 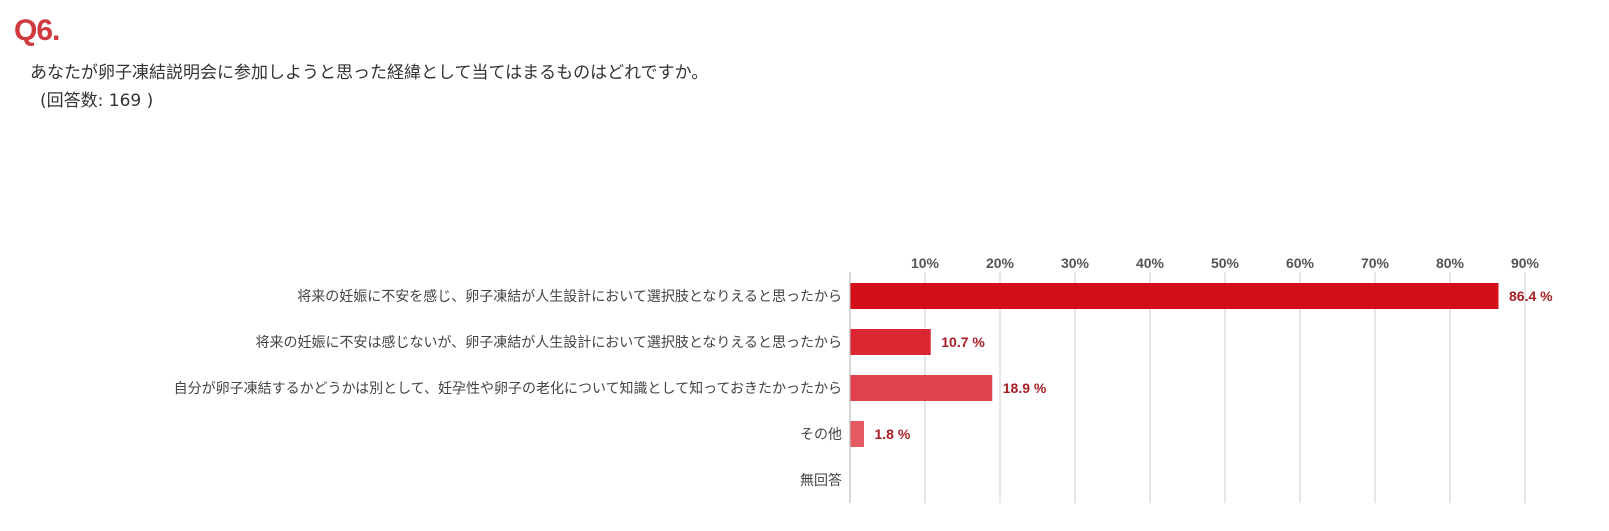 I want to click on x-tick-label: 70%, so click(x=1375, y=263).